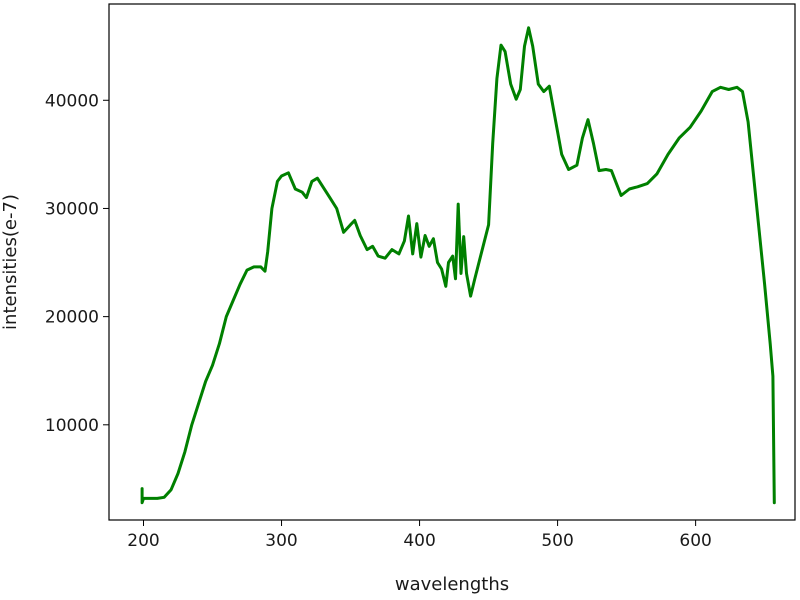  Describe the element at coordinates (10, 262) in the screenshot. I see `y-axis-label: intensities(e-7)` at that location.